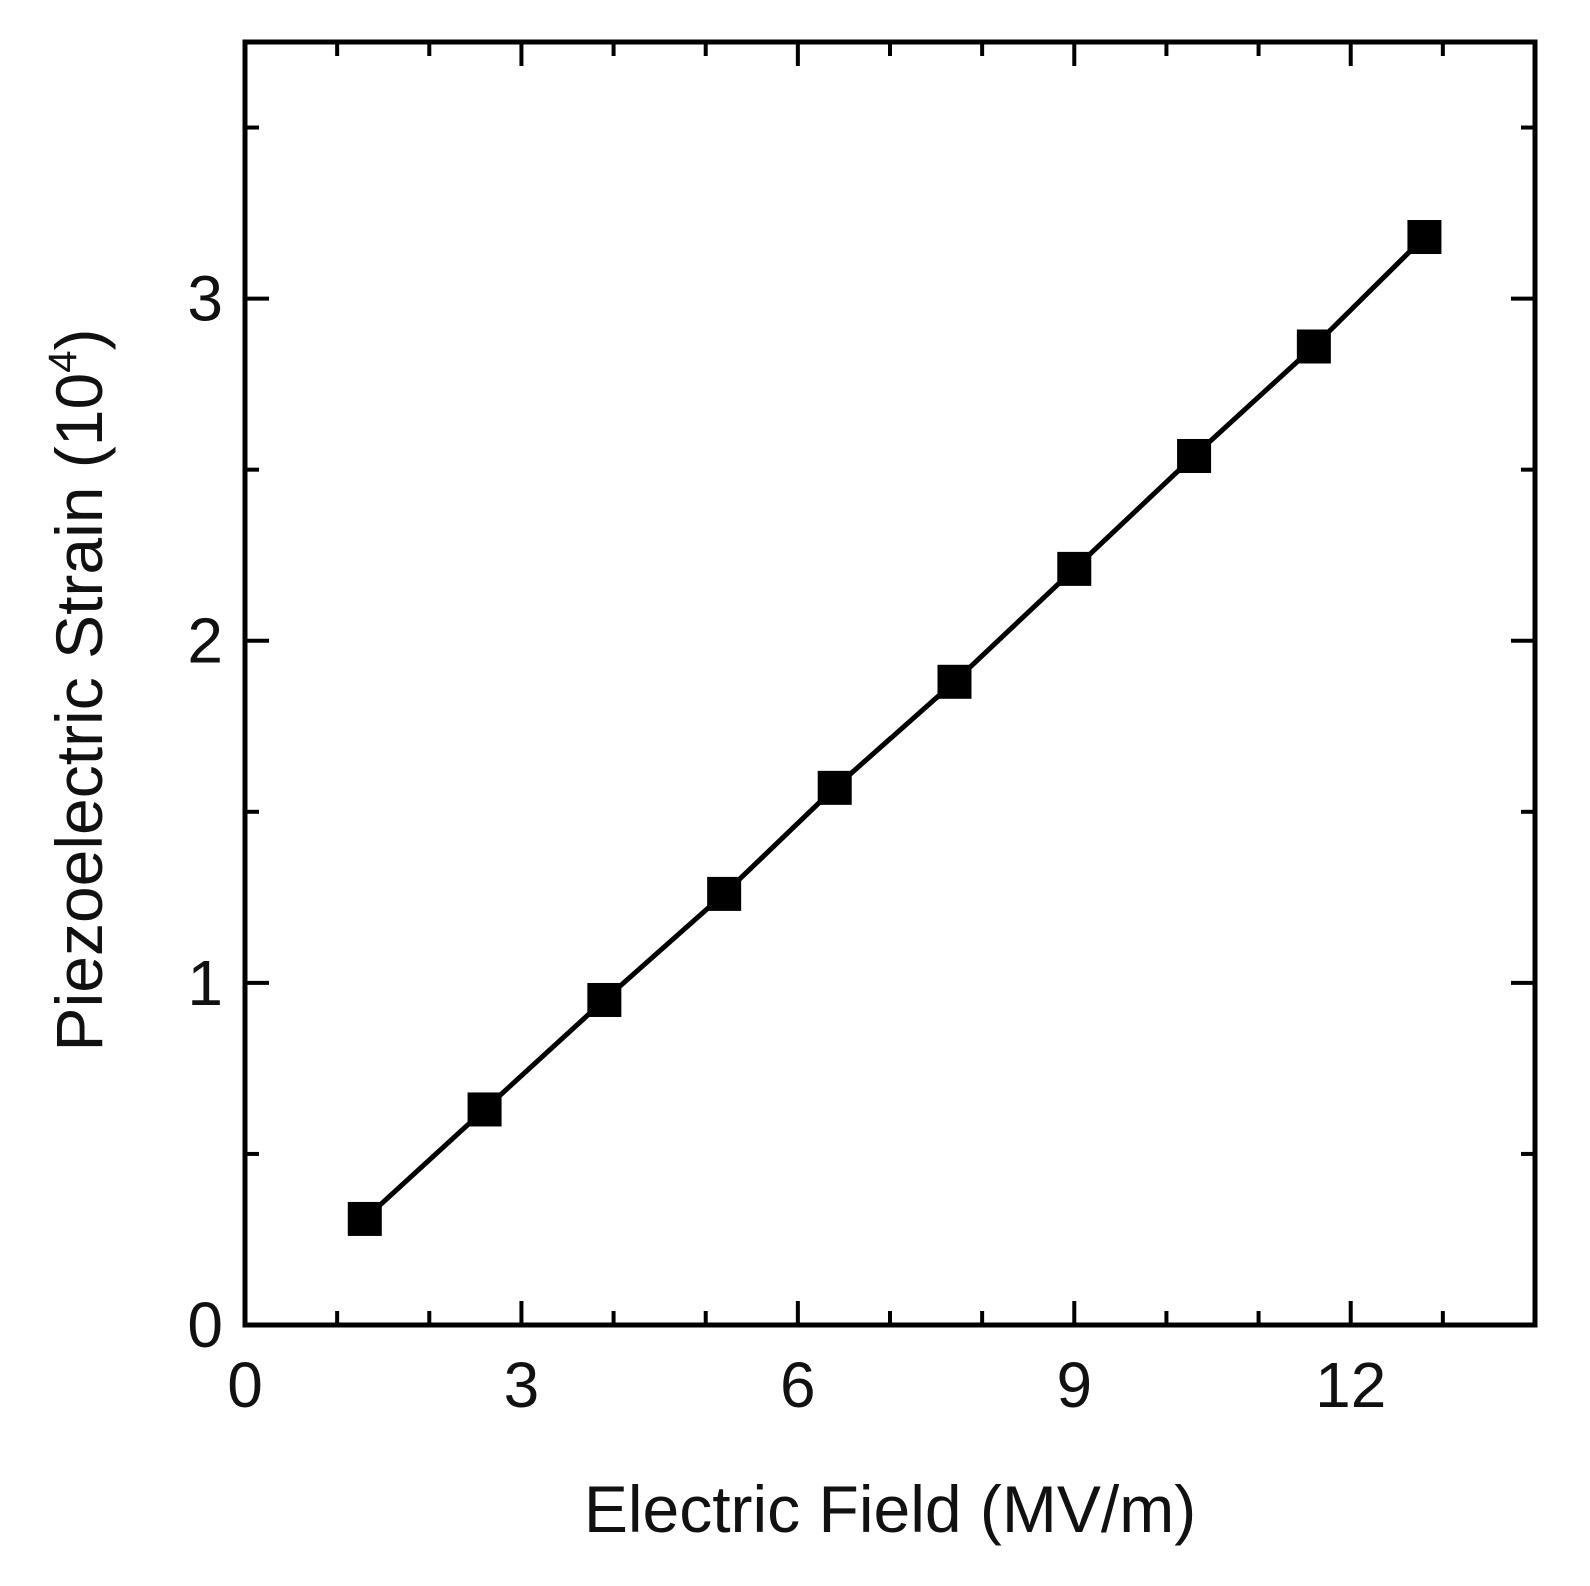 This screenshot has height=1586, width=1590. I want to click on x-tick-label: 0, so click(245, 1385).